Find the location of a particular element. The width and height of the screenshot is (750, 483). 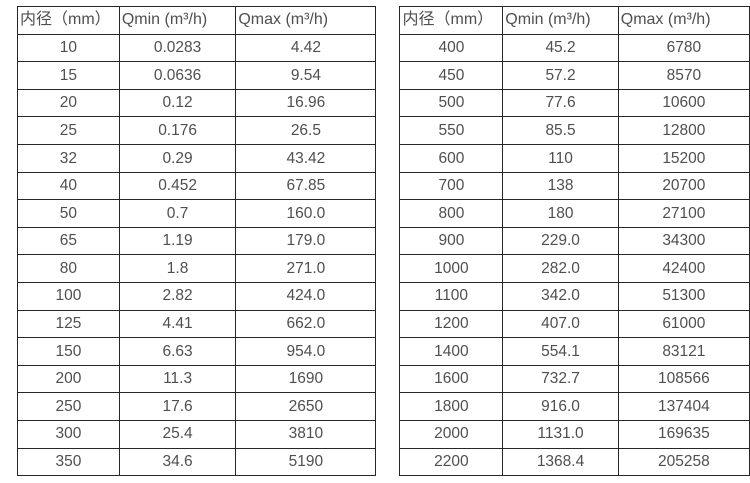

inner-diameter-cell: 500 is located at coordinates (451, 103).